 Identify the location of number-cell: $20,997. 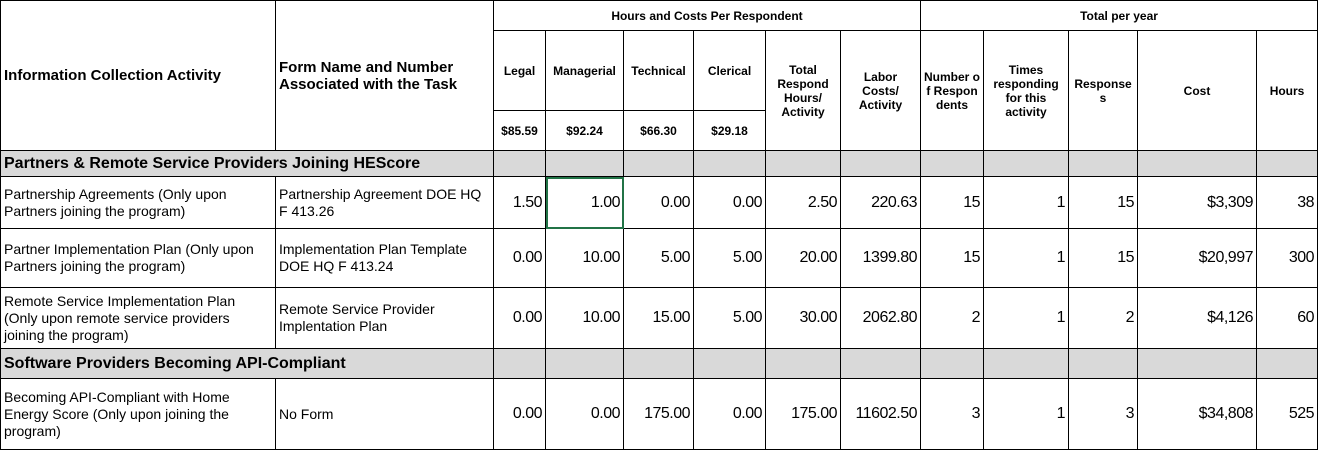
(1197, 258).